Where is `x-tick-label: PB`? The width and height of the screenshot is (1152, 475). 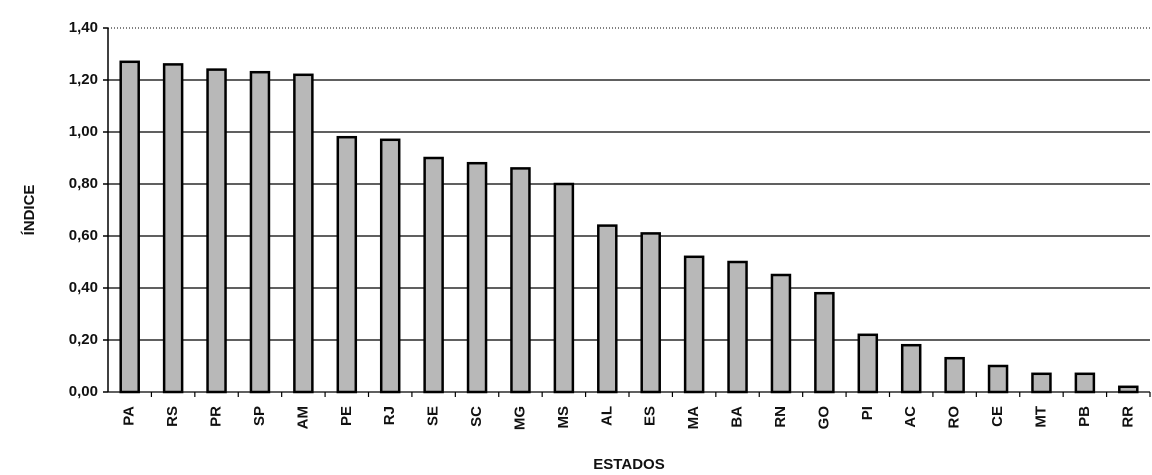 x-tick-label: PB is located at coordinates (1084, 416).